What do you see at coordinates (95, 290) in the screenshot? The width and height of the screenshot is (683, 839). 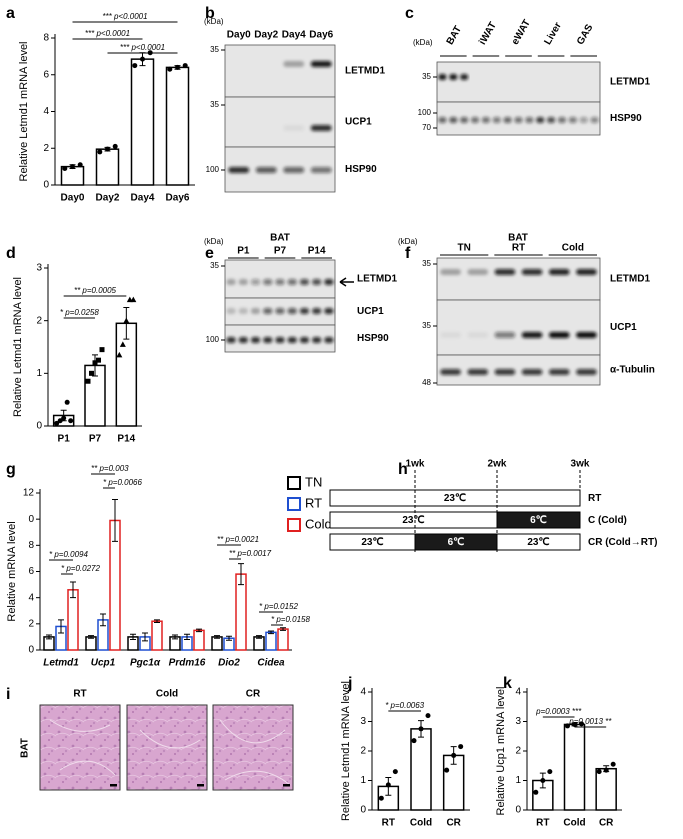 I see `significance-label: ** p=0.0005` at bounding box center [95, 290].